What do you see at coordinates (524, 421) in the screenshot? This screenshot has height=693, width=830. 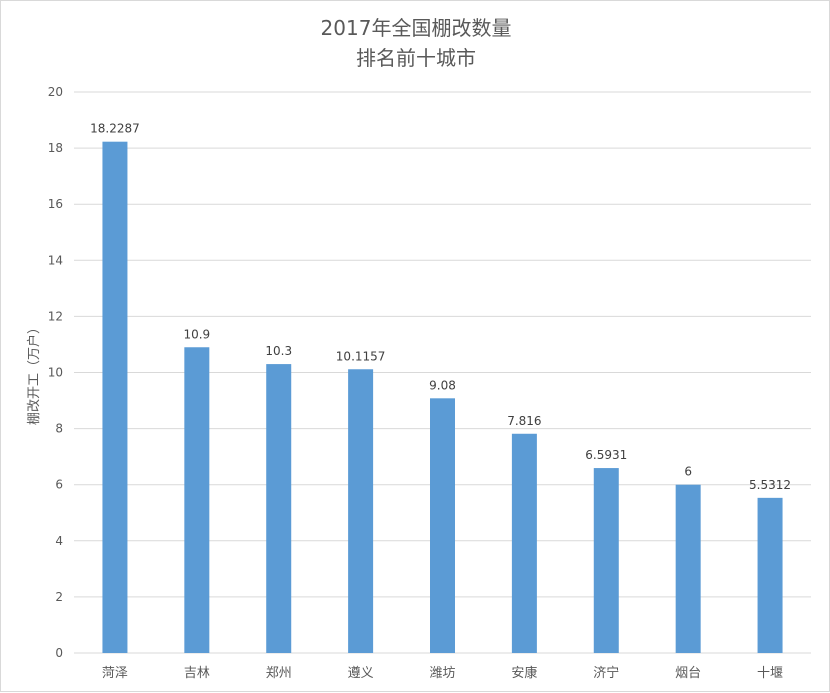 I see `data-label: 7.816` at bounding box center [524, 421].